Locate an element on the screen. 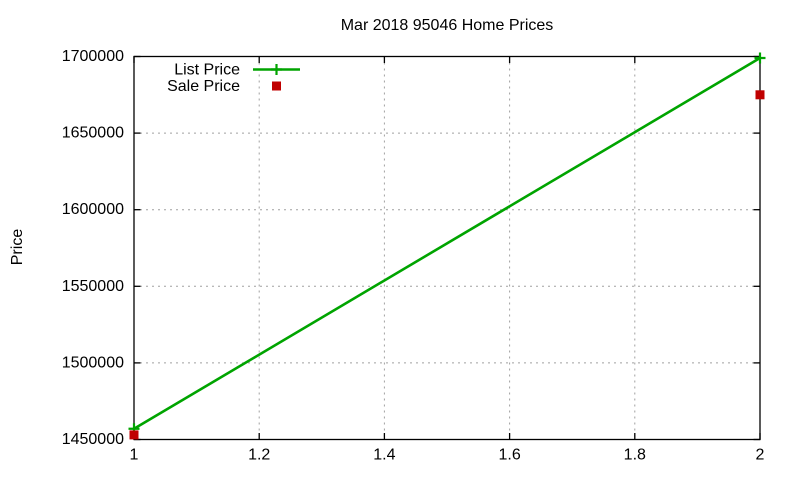  legend-label-sale-price: Sale Price is located at coordinates (203, 86).